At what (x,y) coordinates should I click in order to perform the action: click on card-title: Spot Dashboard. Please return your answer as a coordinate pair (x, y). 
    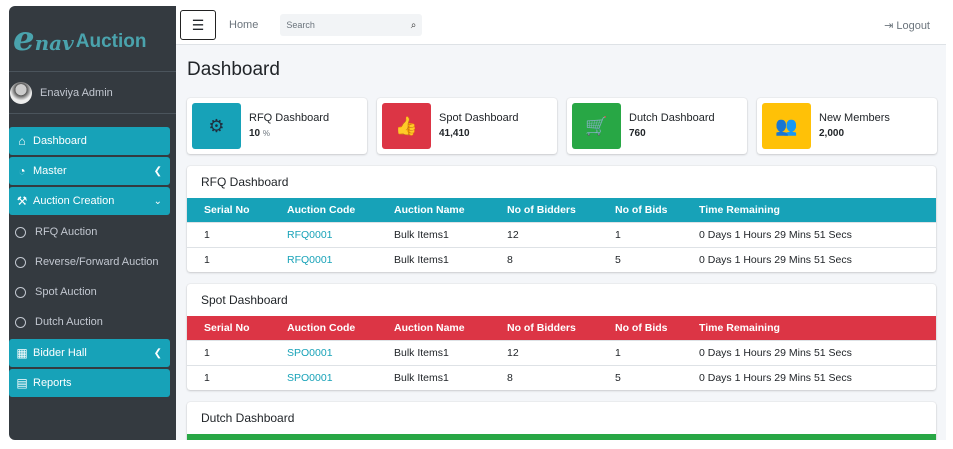
    Looking at the image, I should click on (479, 118).